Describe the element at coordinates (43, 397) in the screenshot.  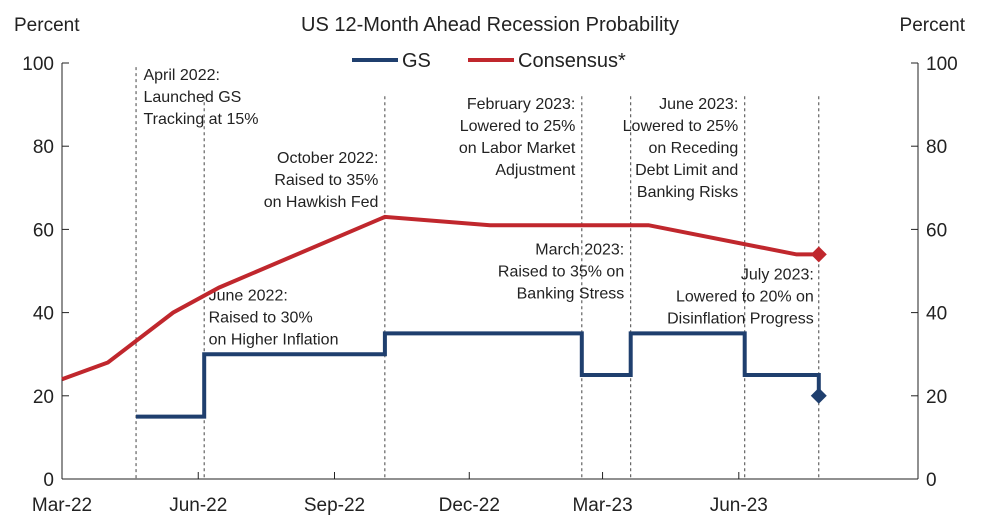
I see `y-tick-label-left: 20` at that location.